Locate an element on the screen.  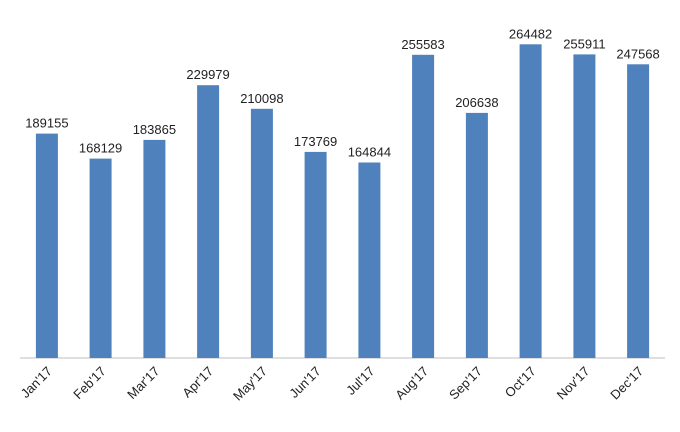
x-tick-label-5: Jun'17 is located at coordinates (304, 382).